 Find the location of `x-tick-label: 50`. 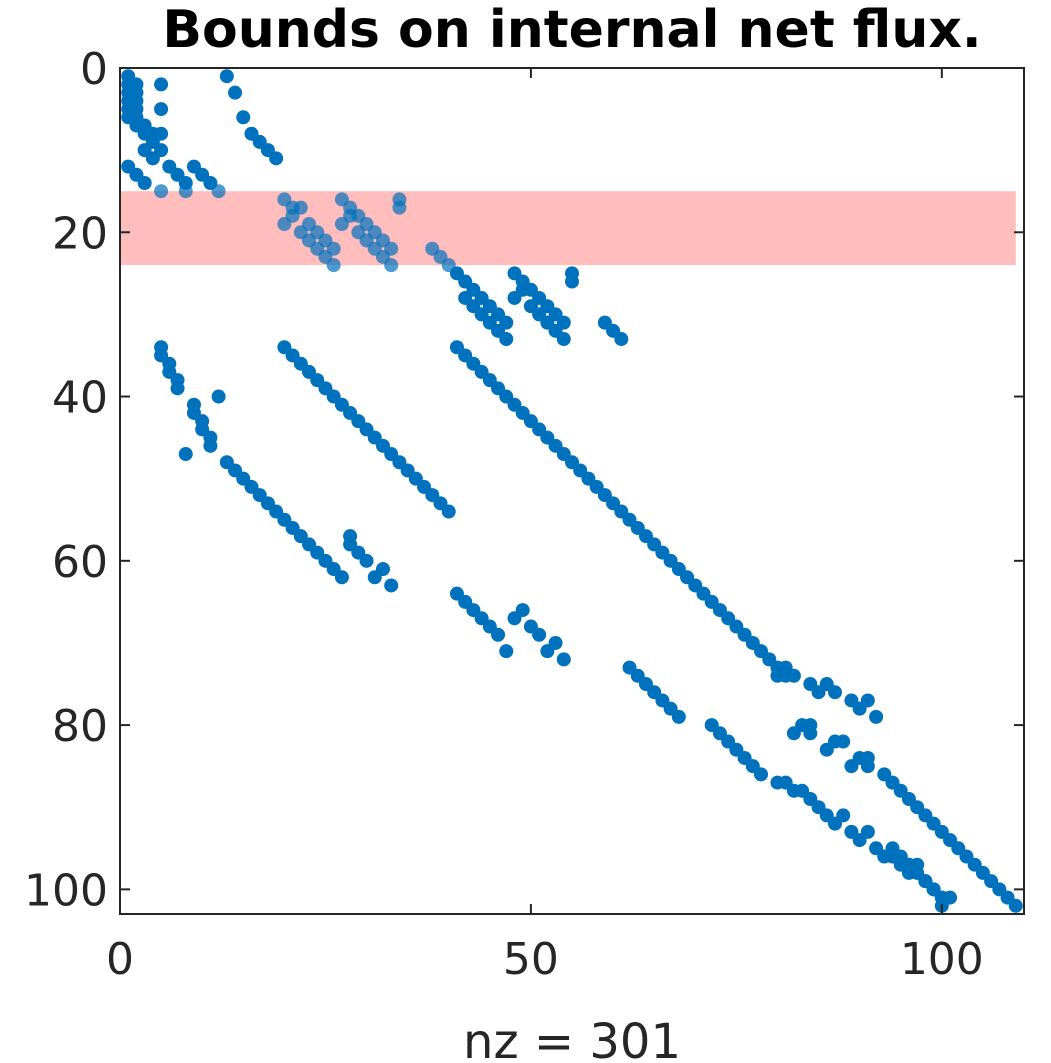

x-tick-label: 50 is located at coordinates (531, 959).